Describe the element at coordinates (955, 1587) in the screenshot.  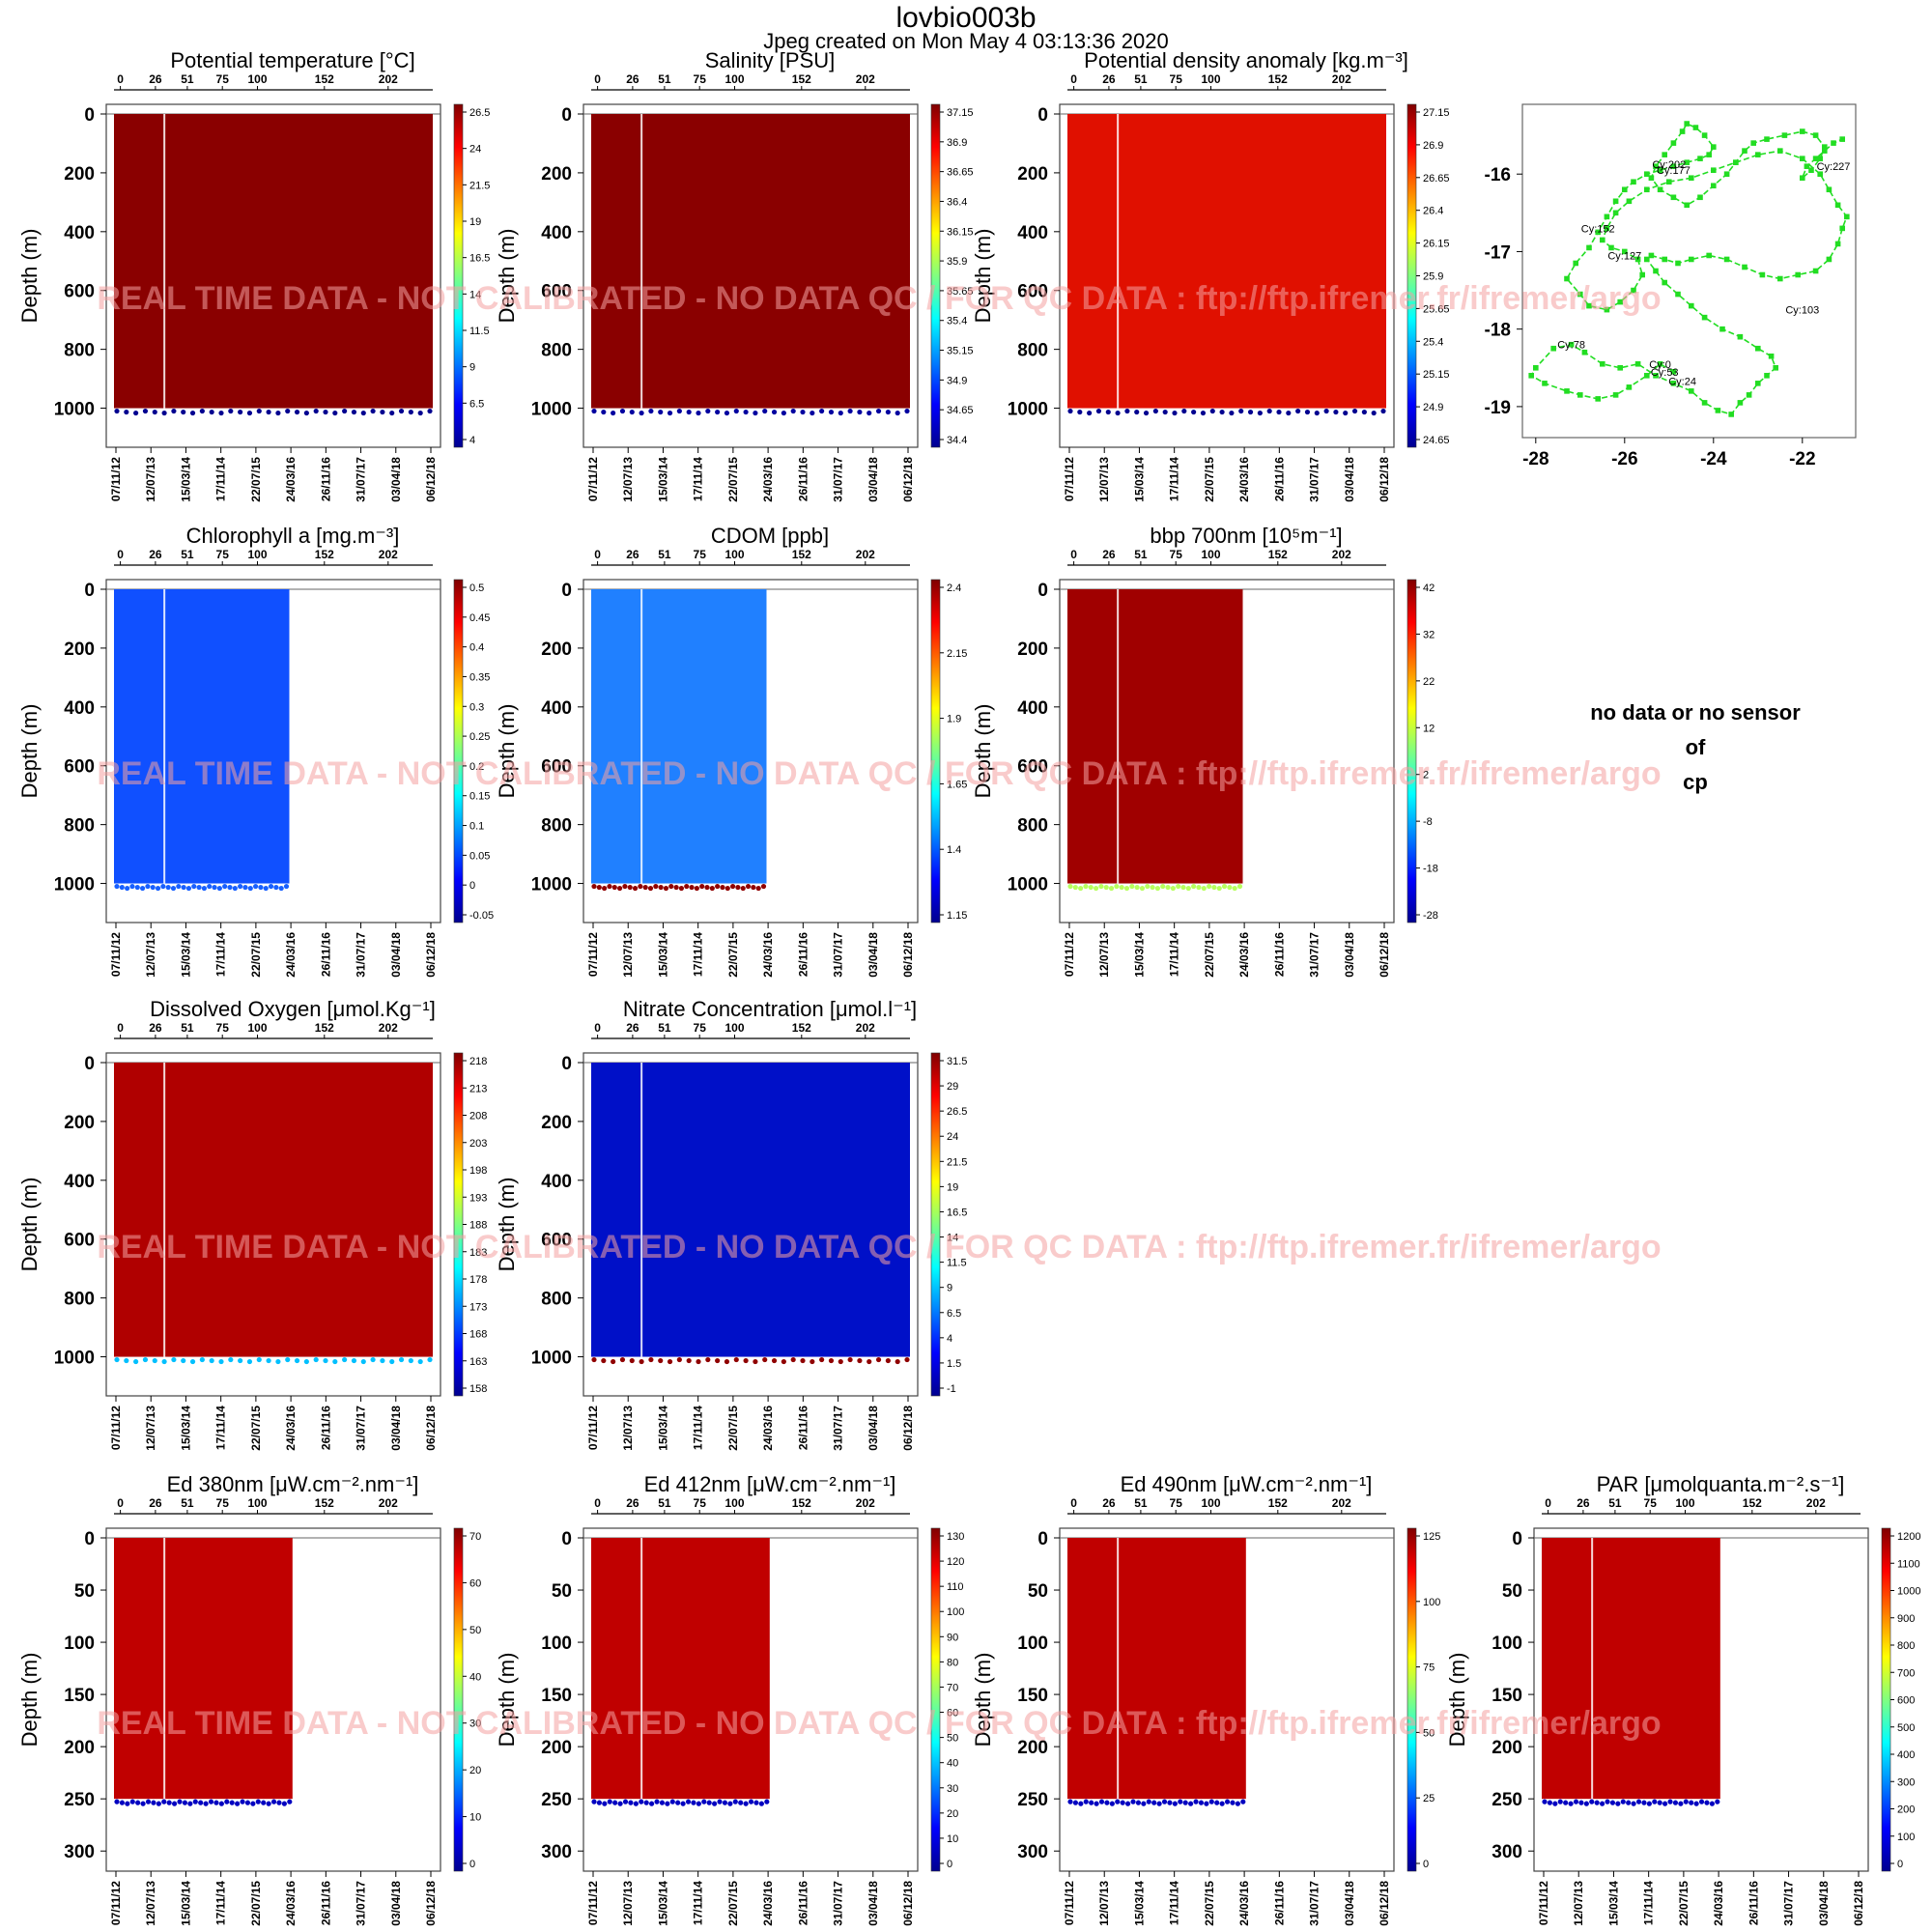
I see `colorbar-tick-label: 110` at that location.